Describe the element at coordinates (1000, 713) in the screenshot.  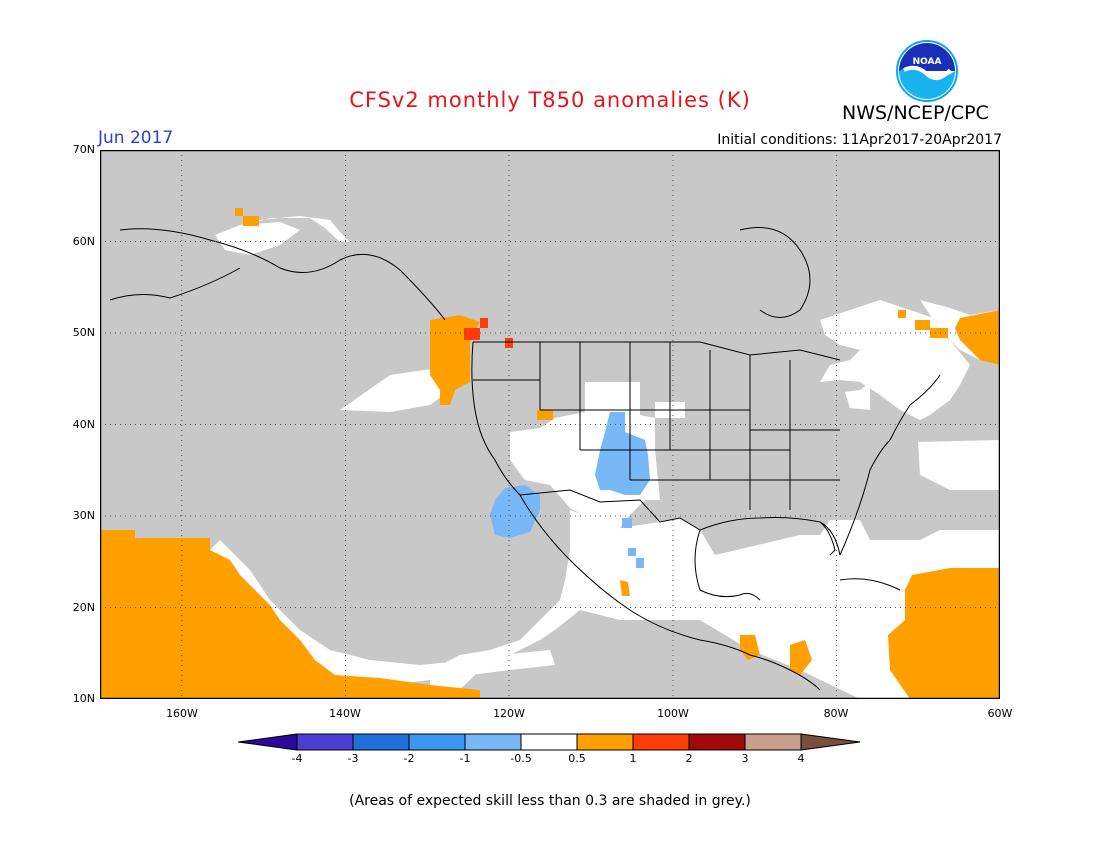
I see `lon-label-60w: 60W` at that location.